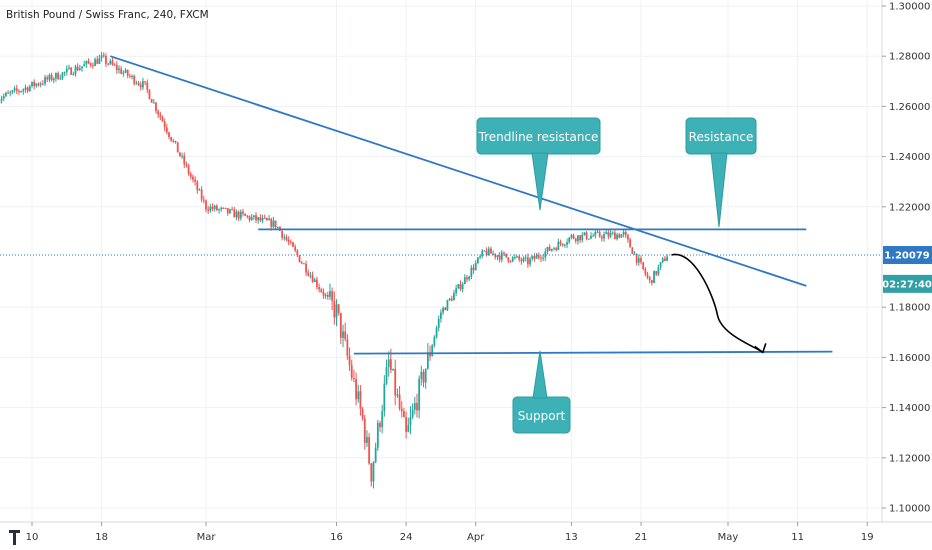 The image size is (932, 550). Describe the element at coordinates (542, 416) in the screenshot. I see `callout-label: Support` at that location.